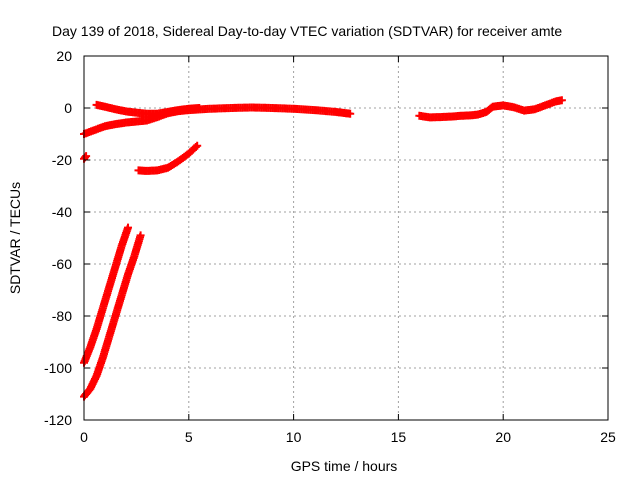  Describe the element at coordinates (68, 108) in the screenshot. I see `y-tick-label: 0` at that location.